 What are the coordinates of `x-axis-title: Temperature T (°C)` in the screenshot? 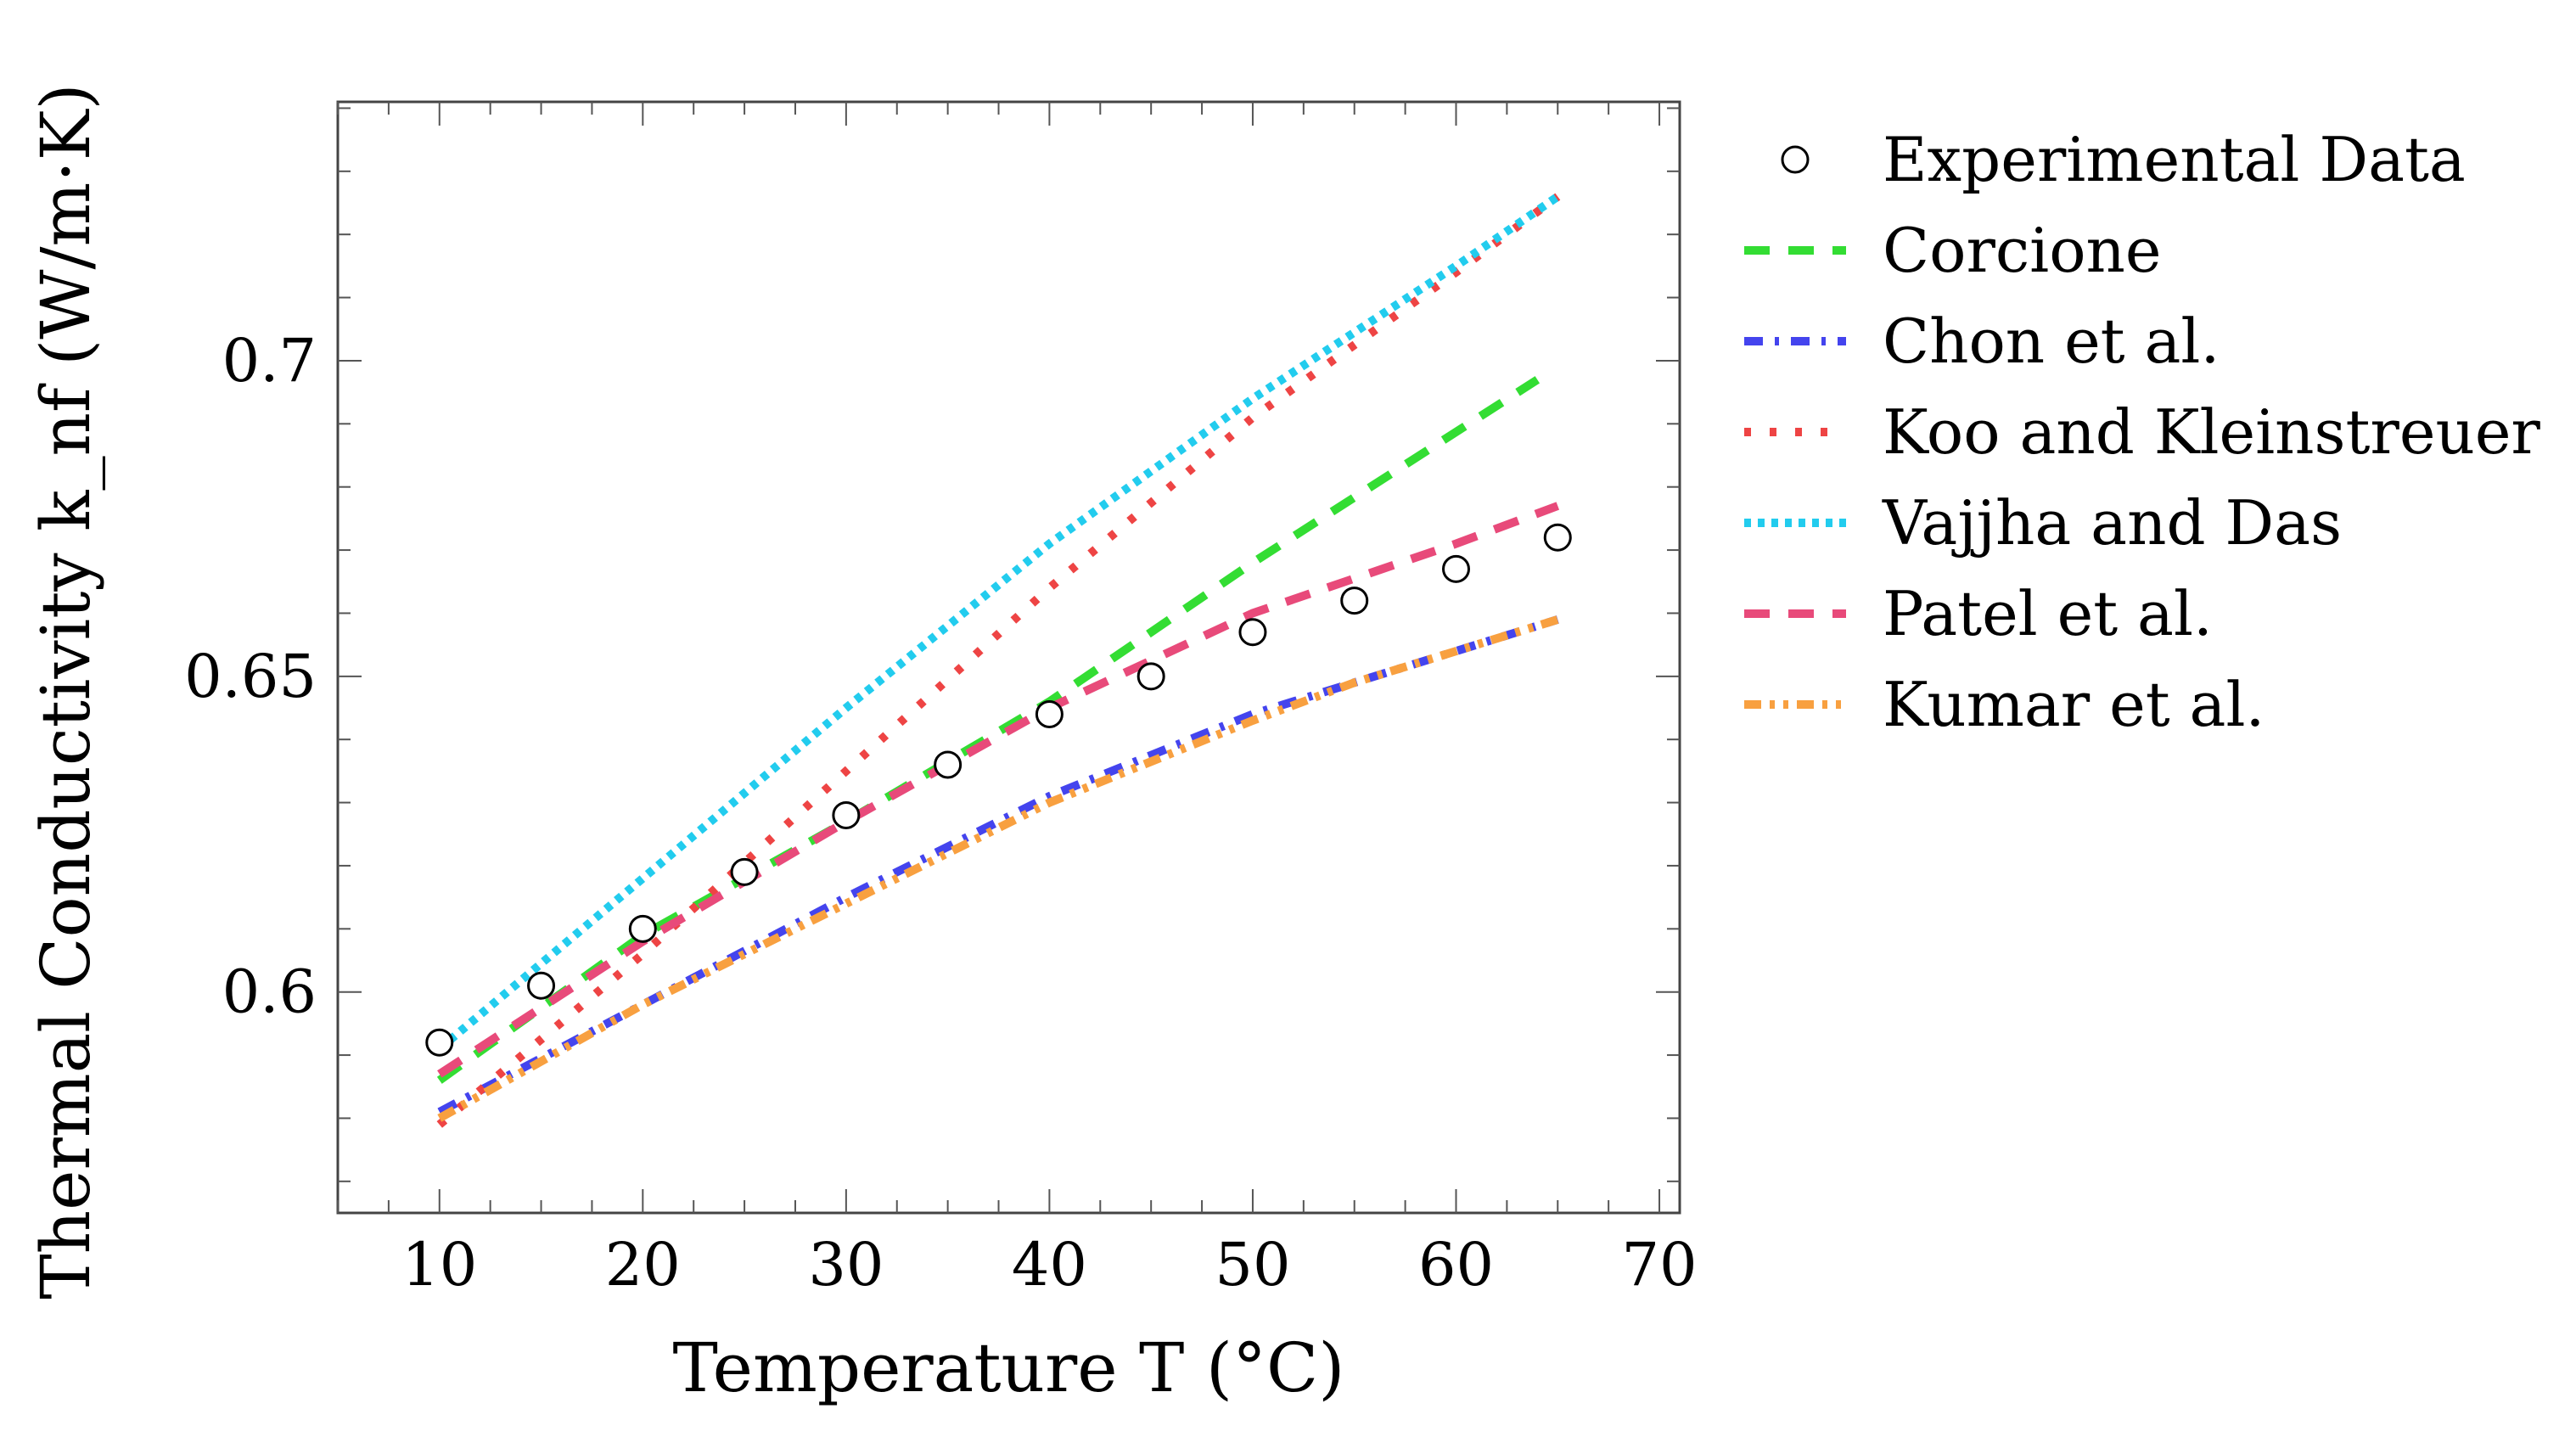 It's located at (1009, 1367).